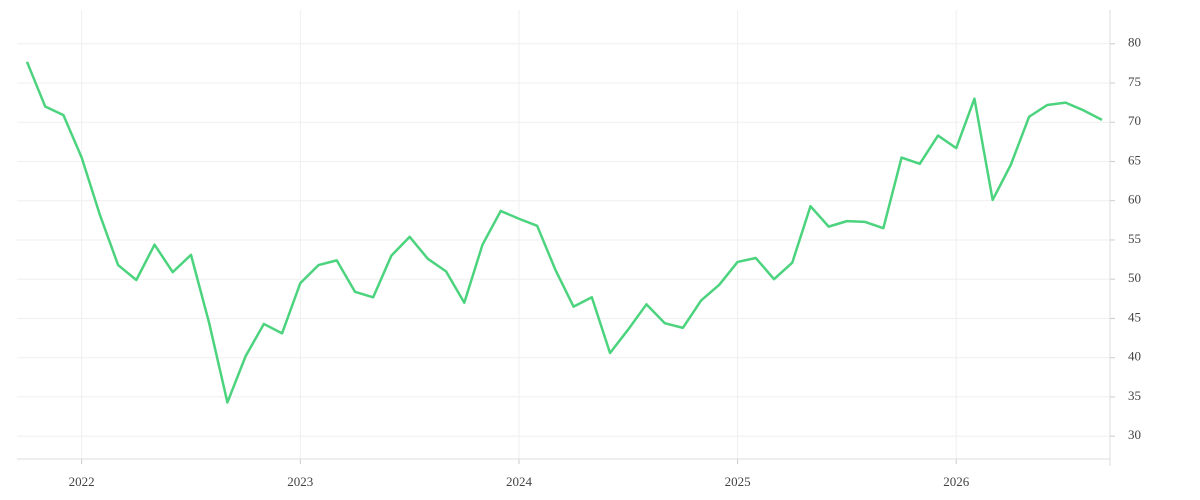 This screenshot has height=500, width=1200. Describe the element at coordinates (1134, 159) in the screenshot. I see `y-tick-label: 65` at that location.